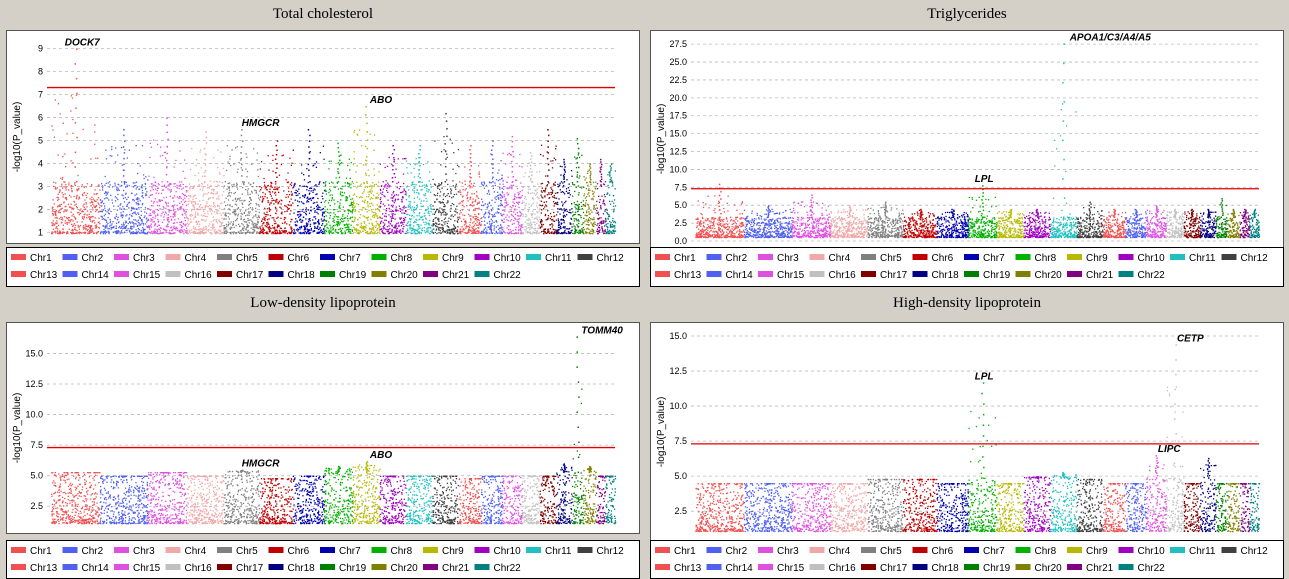 The height and width of the screenshot is (579, 1289). I want to click on chr-points-chr21, so click(1245, 508).